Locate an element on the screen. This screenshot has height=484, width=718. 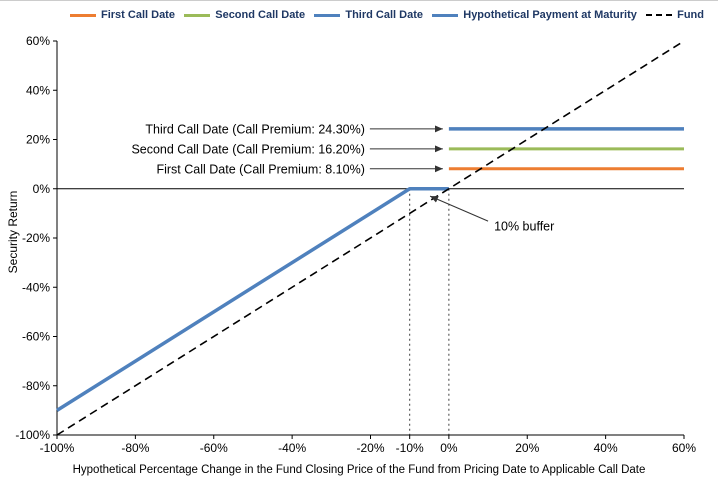
x-tick-label: -60% is located at coordinates (214, 448).